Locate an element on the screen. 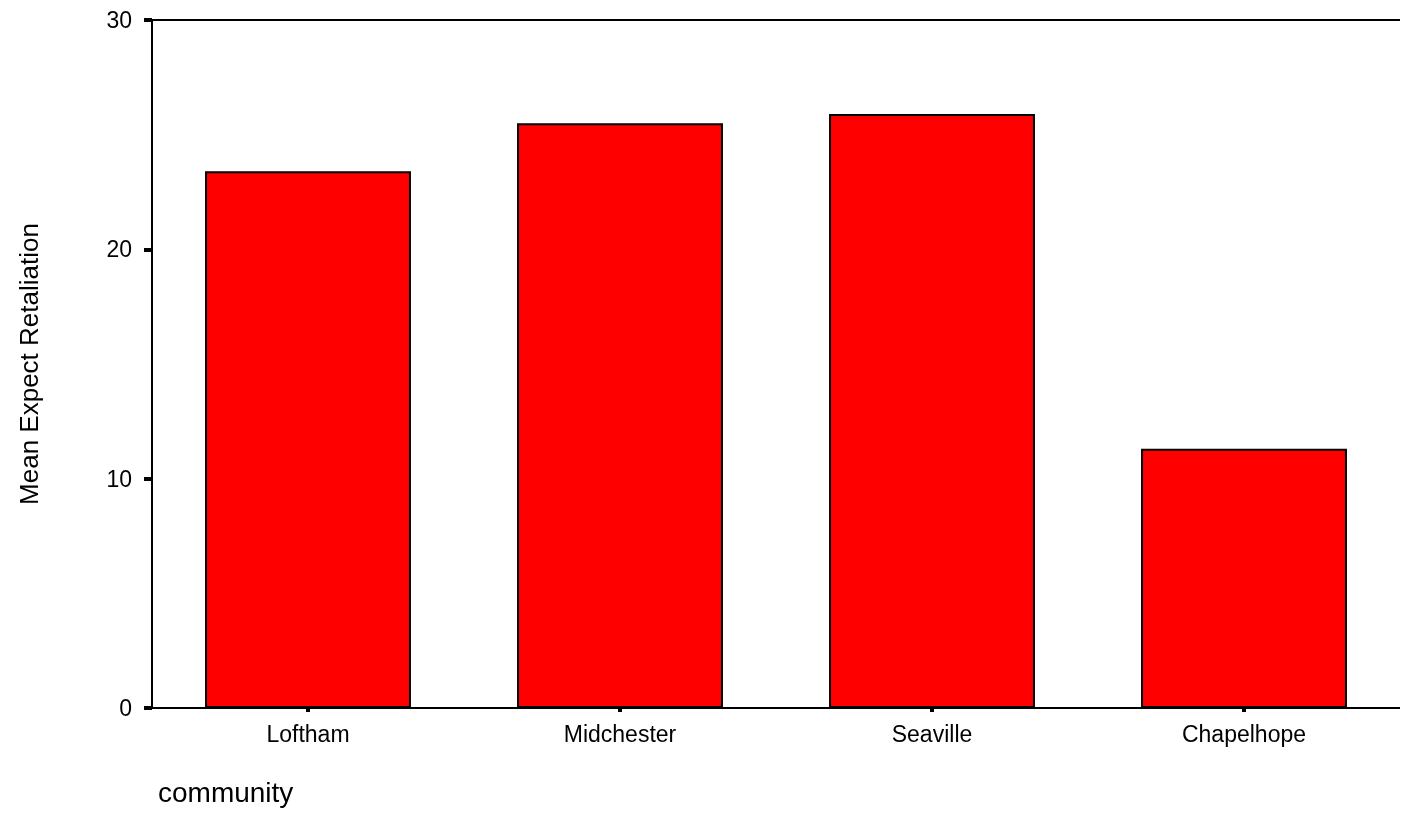 The image size is (1408, 836). y-axis-title: Mean Expect Retaliation is located at coordinates (29, 364).